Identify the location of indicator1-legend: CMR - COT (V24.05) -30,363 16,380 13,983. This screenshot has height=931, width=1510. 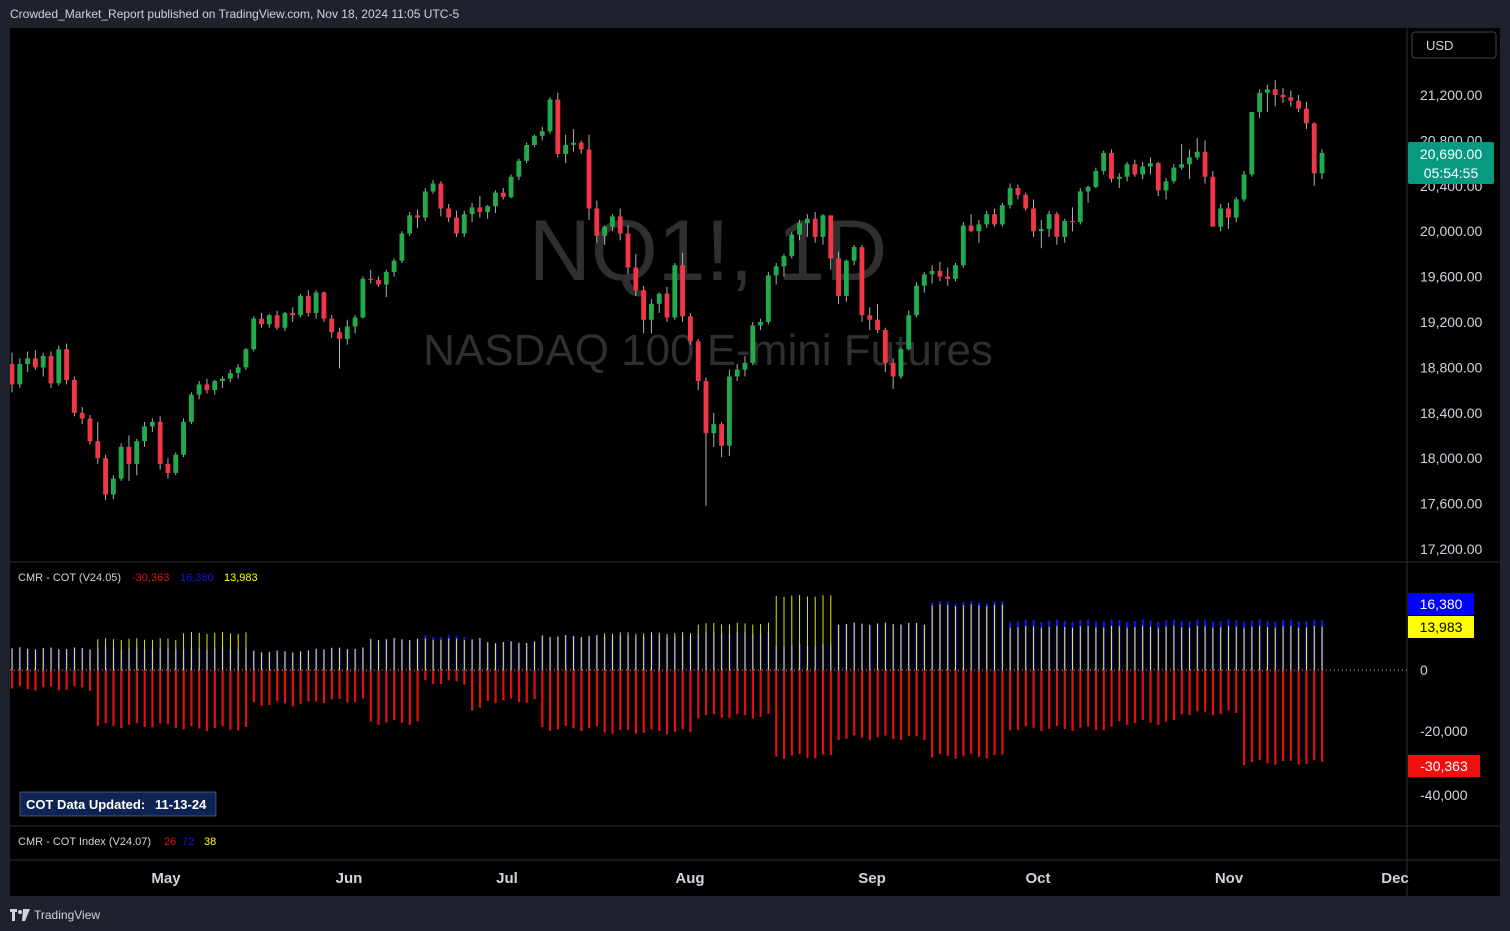
(138, 578).